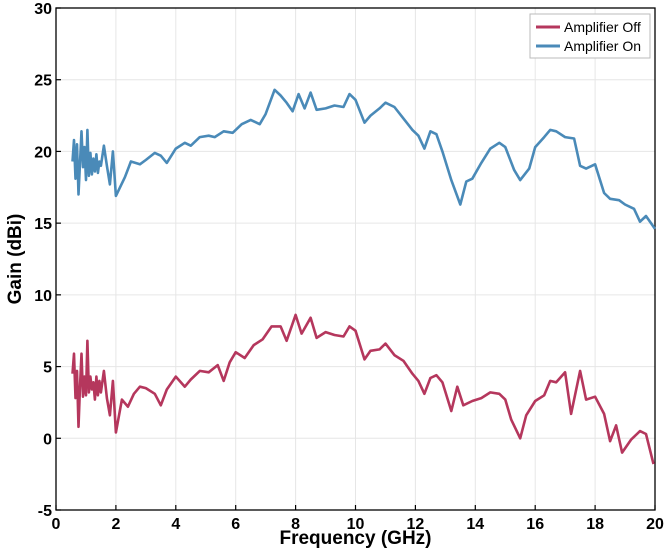 Image resolution: width=664 pixels, height=552 pixels. What do you see at coordinates (15, 259) in the screenshot?
I see `y-axis-title: Gain (dBi)` at bounding box center [15, 259].